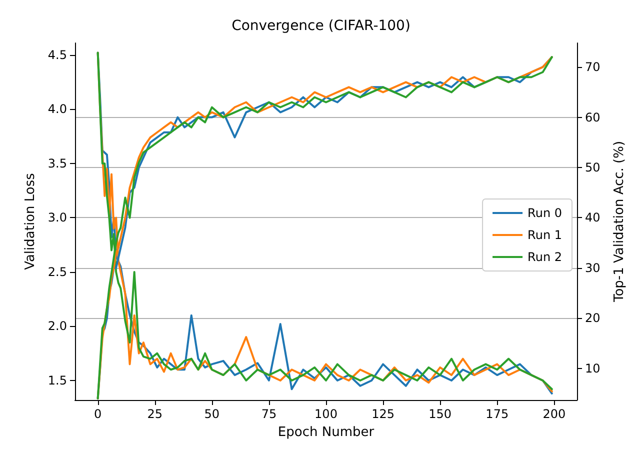 This screenshot has width=642, height=470. I want to click on x-tick-label: 125, so click(383, 414).